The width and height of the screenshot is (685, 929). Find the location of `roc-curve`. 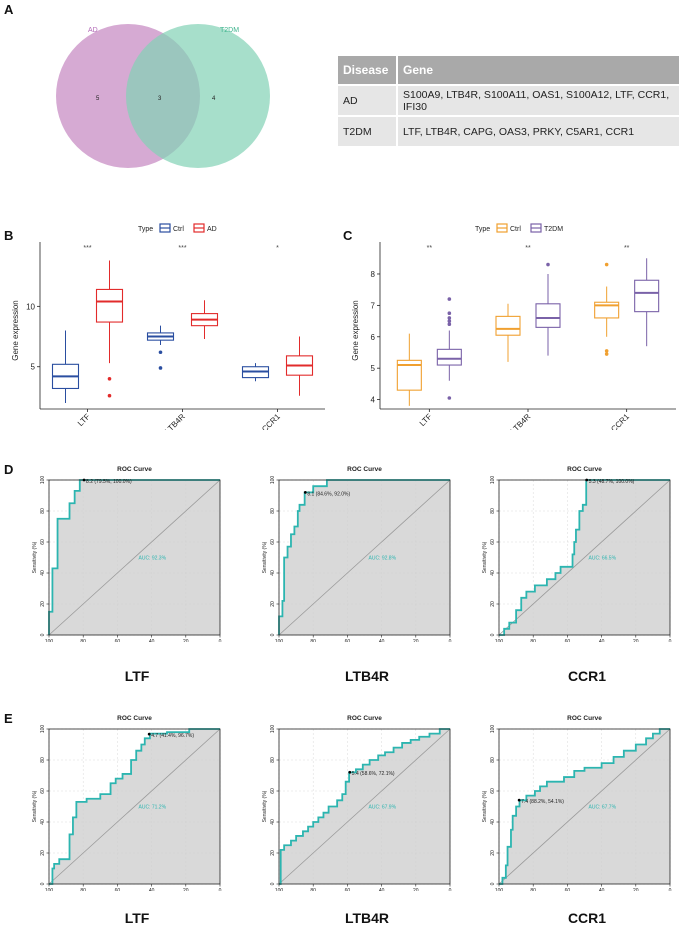

roc-curve is located at coordinates (584, 806).